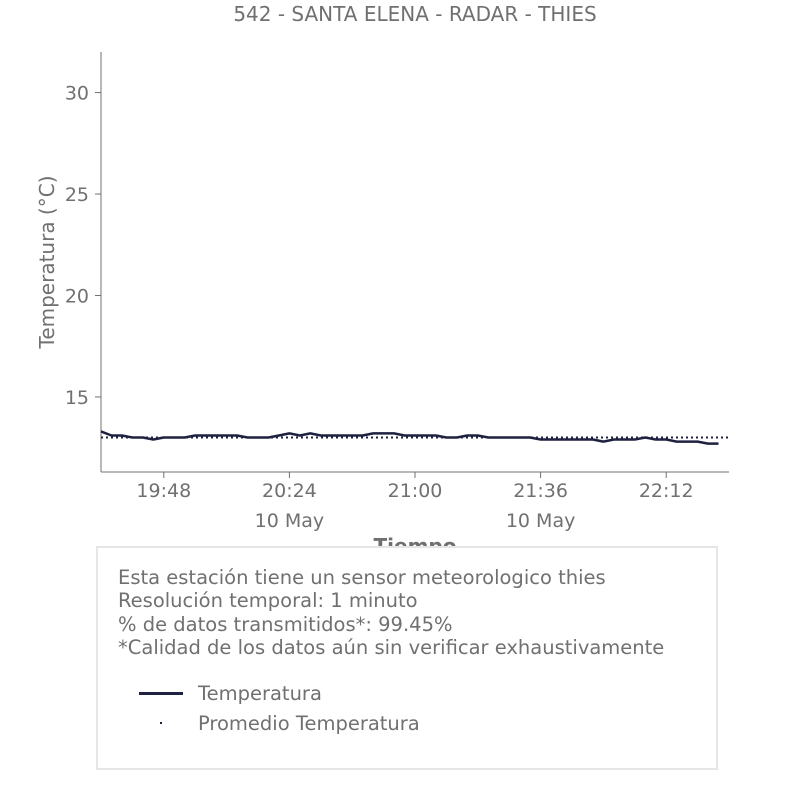  What do you see at coordinates (77, 398) in the screenshot?
I see `y-tick-label: 15` at bounding box center [77, 398].